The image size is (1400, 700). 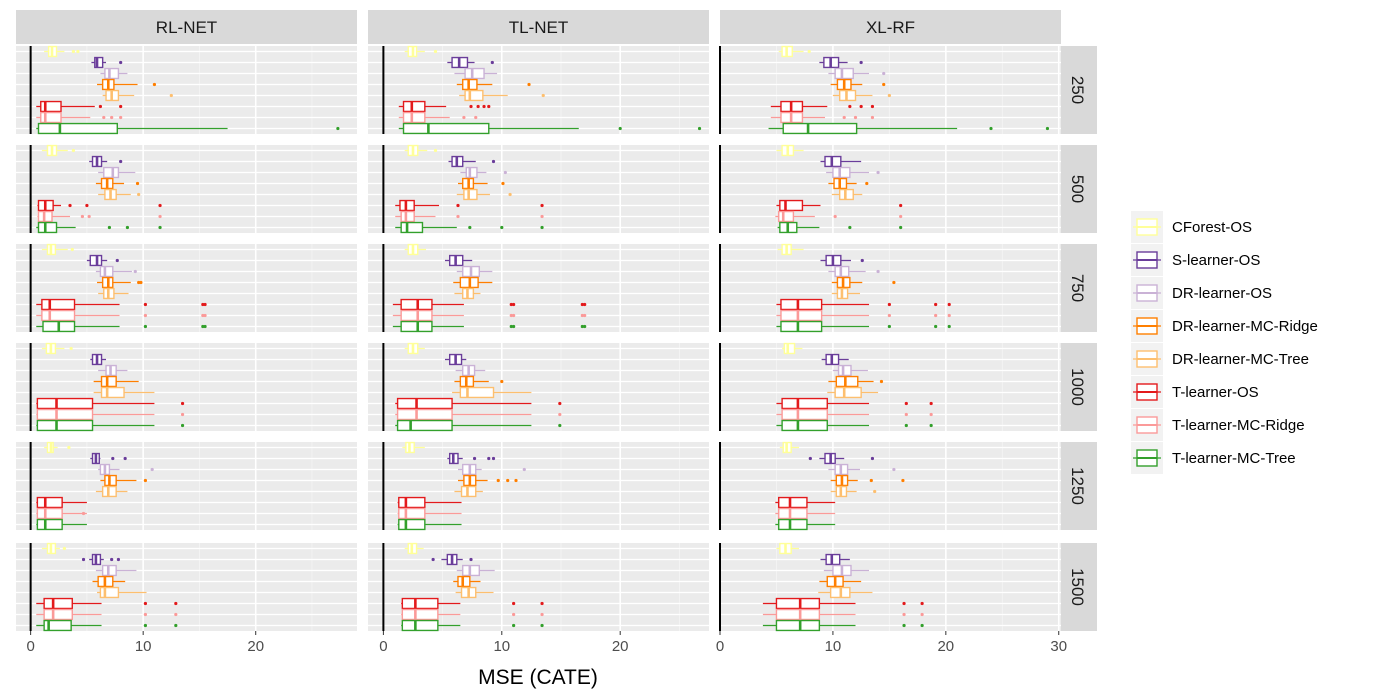 I want to click on column-facet-strips: RL-NET TL-NET XL-RF, so click(x=538, y=27).